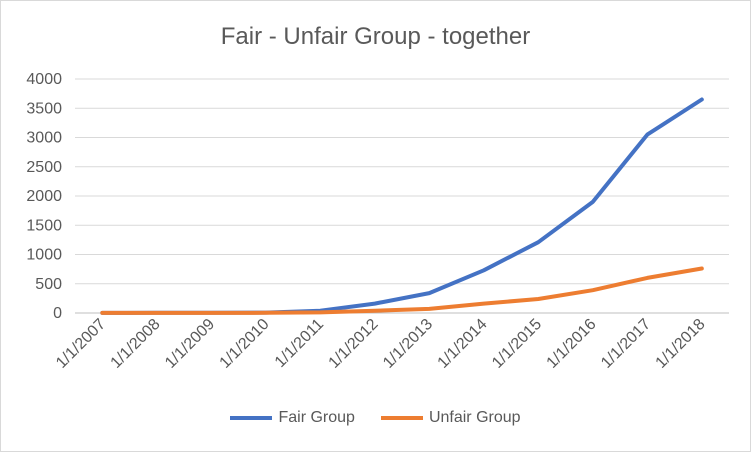 This screenshot has width=751, height=452. I want to click on x-tick-label: 1/1/2012, so click(354, 344).